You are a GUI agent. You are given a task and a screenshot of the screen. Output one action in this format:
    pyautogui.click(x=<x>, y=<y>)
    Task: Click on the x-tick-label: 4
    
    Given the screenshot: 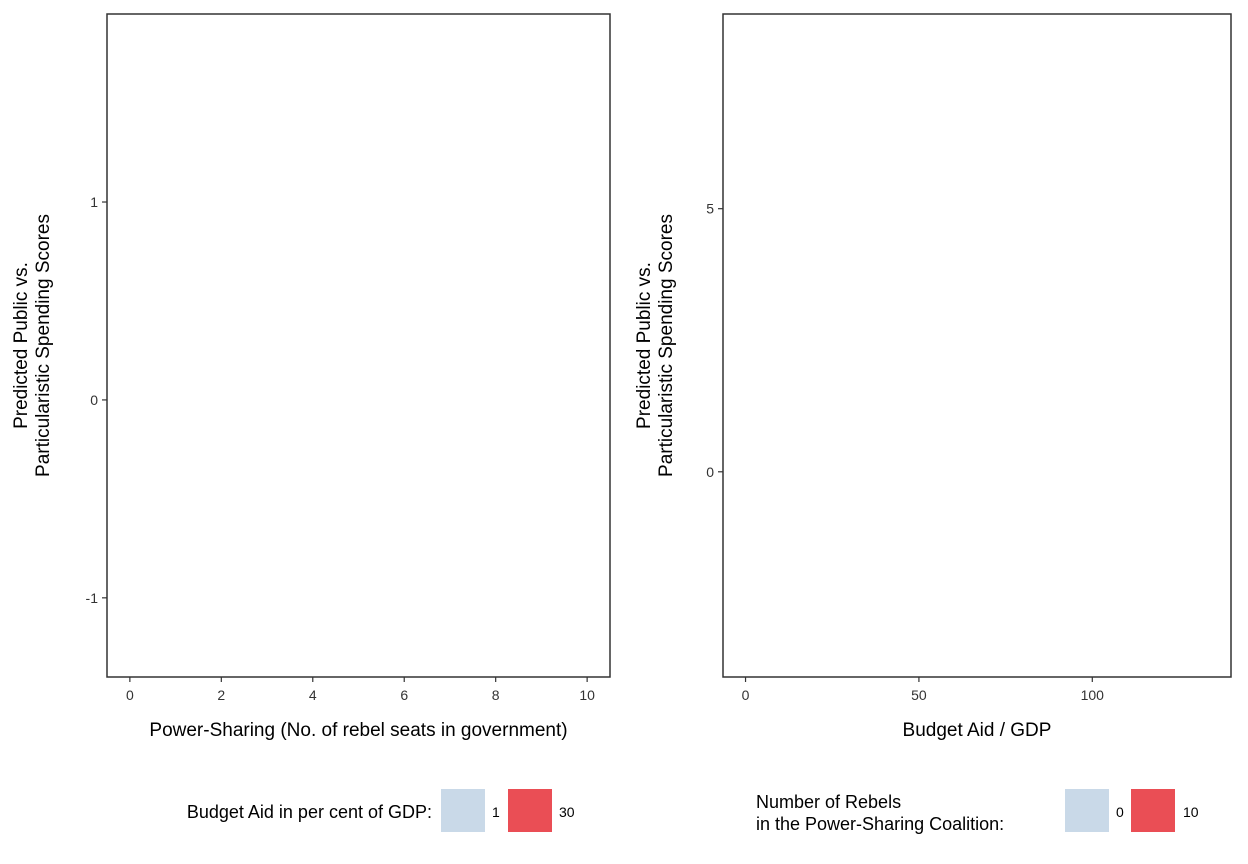 What is the action you would take?
    pyautogui.click(x=313, y=695)
    